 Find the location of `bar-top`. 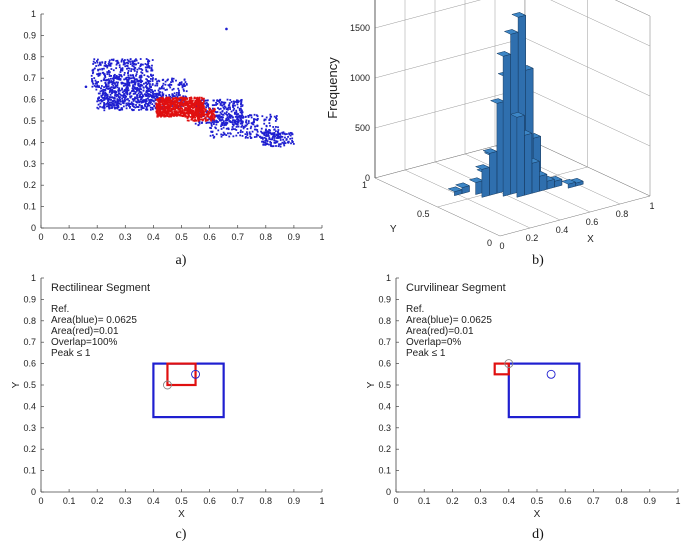

bar-top is located at coordinates (455, 189).